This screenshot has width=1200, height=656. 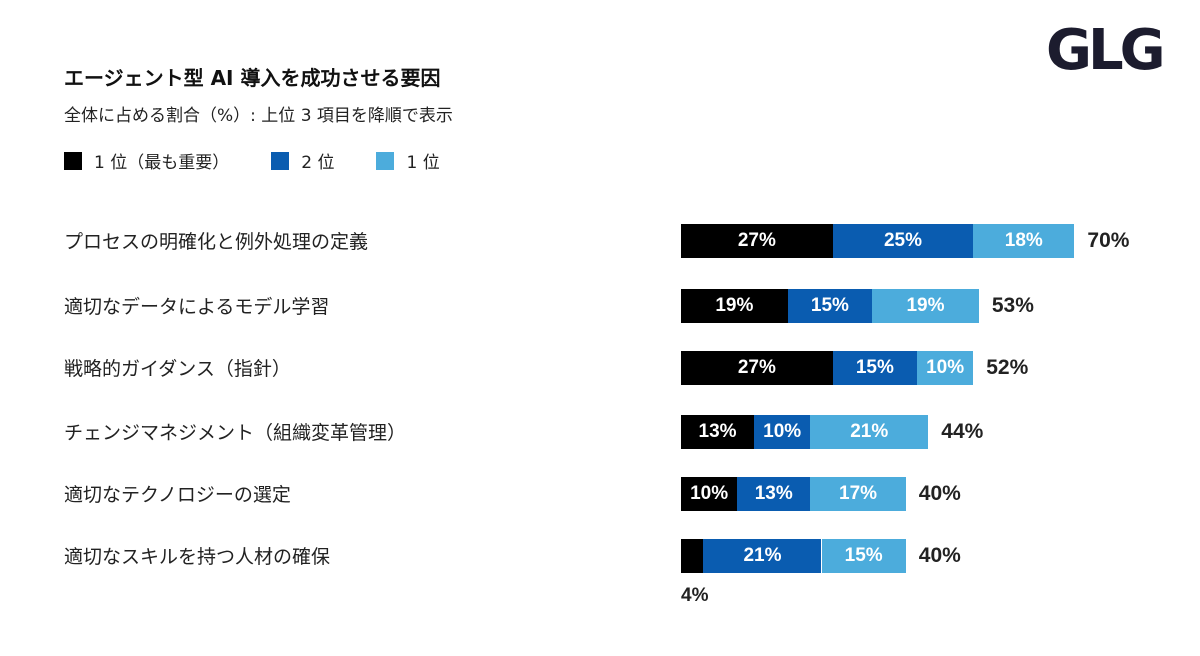 I want to click on category-label: プロセスの明確化と例外処理の定義, so click(x=216, y=242).